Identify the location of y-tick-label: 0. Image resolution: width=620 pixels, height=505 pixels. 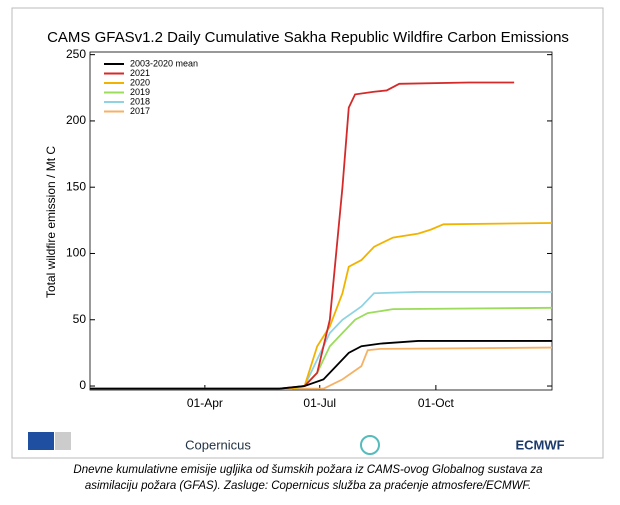
(82, 385).